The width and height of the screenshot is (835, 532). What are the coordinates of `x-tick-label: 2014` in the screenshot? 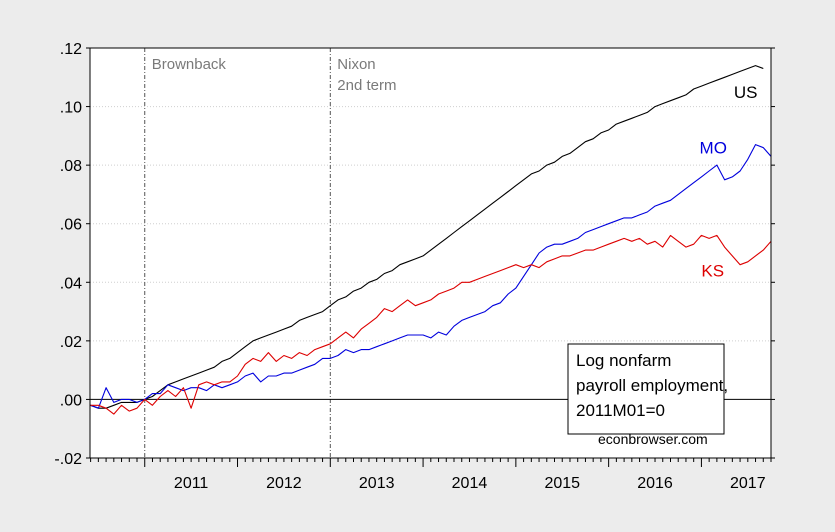 It's located at (470, 483).